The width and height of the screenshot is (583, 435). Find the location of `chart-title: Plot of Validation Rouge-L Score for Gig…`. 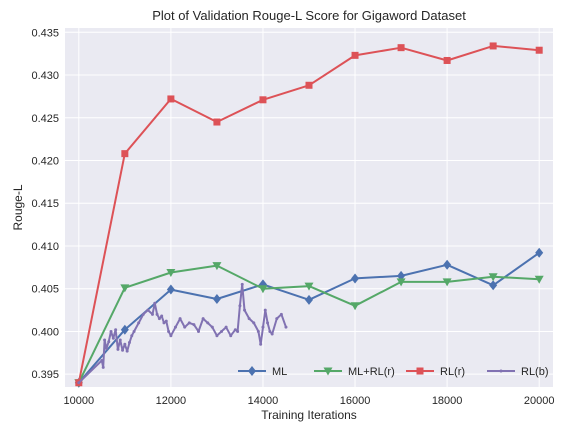

chart-title: Plot of Validation Rouge-L Score for Gig… is located at coordinates (309, 15).